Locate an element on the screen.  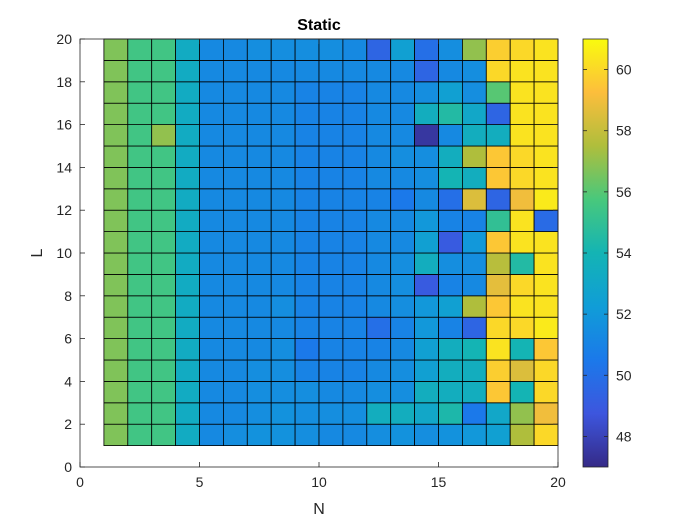
colorbar-tick-label: 54 is located at coordinates (624, 253).